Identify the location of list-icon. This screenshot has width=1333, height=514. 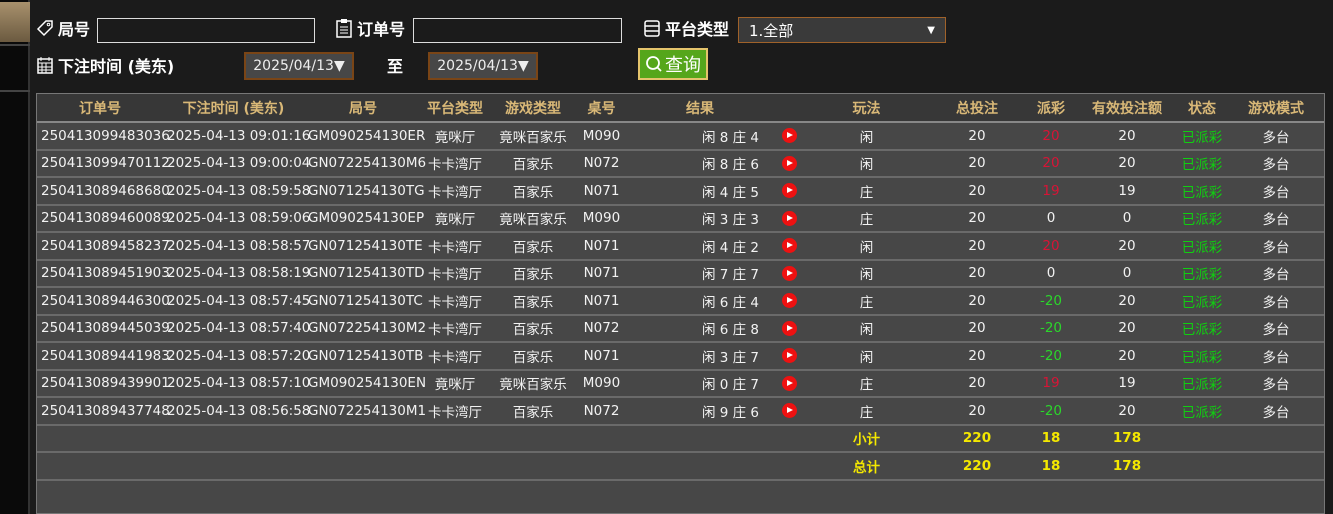
(652, 28).